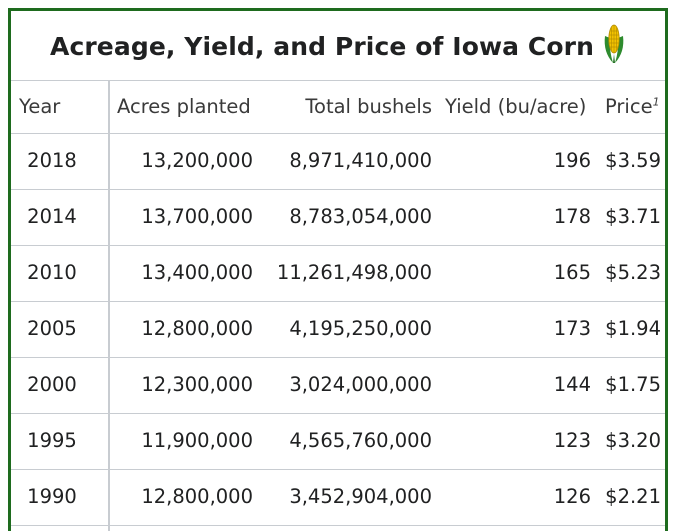 Image resolution: width=680 pixels, height=531 pixels. Describe the element at coordinates (572, 440) in the screenshot. I see `cell-yield: 123` at that location.